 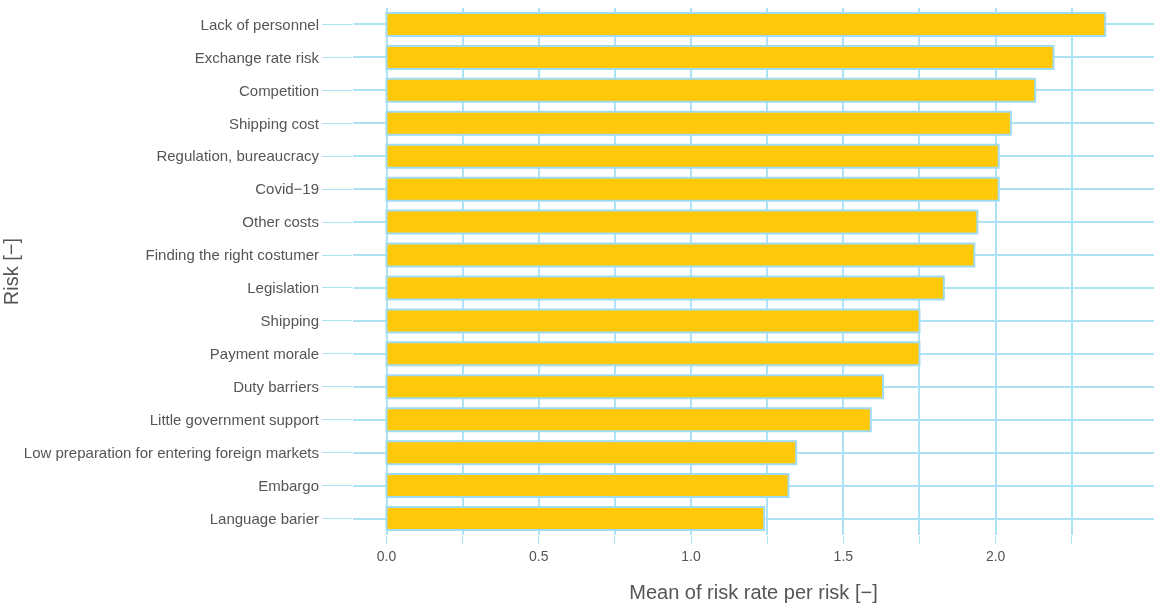 What do you see at coordinates (264, 518) in the screenshot?
I see `y-tick-label: Language barier` at bounding box center [264, 518].